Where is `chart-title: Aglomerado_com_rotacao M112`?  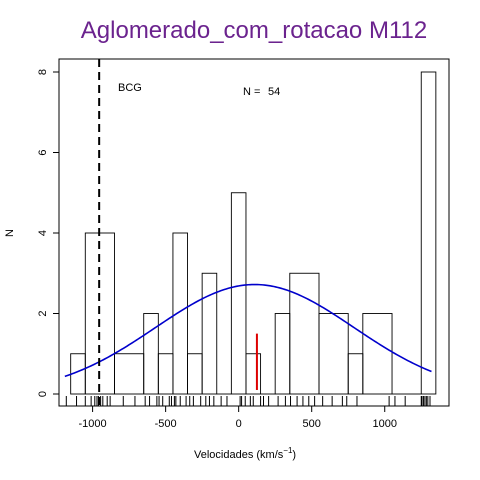
chart-title: Aglomerado_com_rotacao M112 is located at coordinates (254, 30).